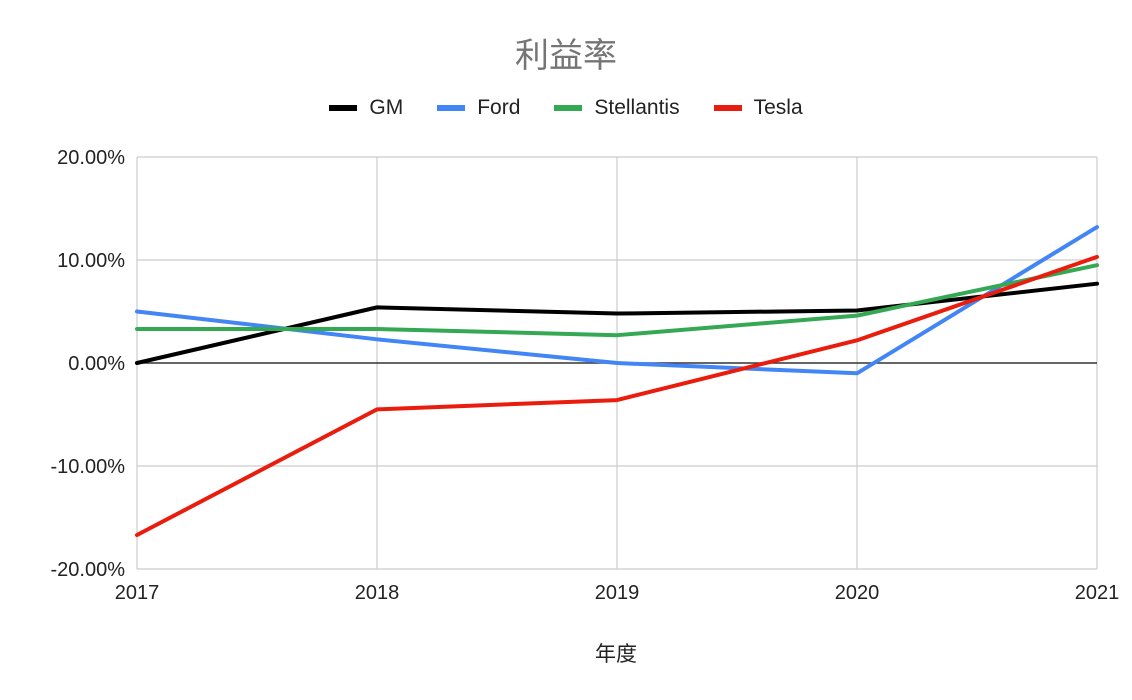  What do you see at coordinates (366, 108) in the screenshot?
I see `legend-item-gm: GM` at bounding box center [366, 108].